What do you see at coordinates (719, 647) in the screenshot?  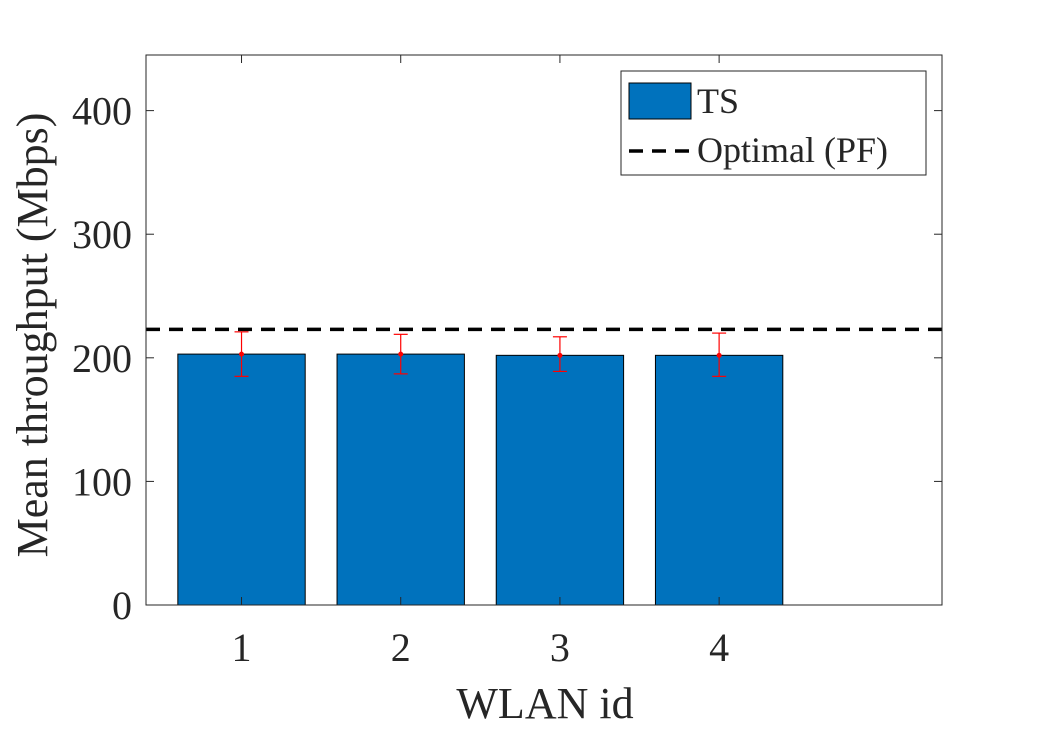 I see `x-tick-label: 4` at bounding box center [719, 647].